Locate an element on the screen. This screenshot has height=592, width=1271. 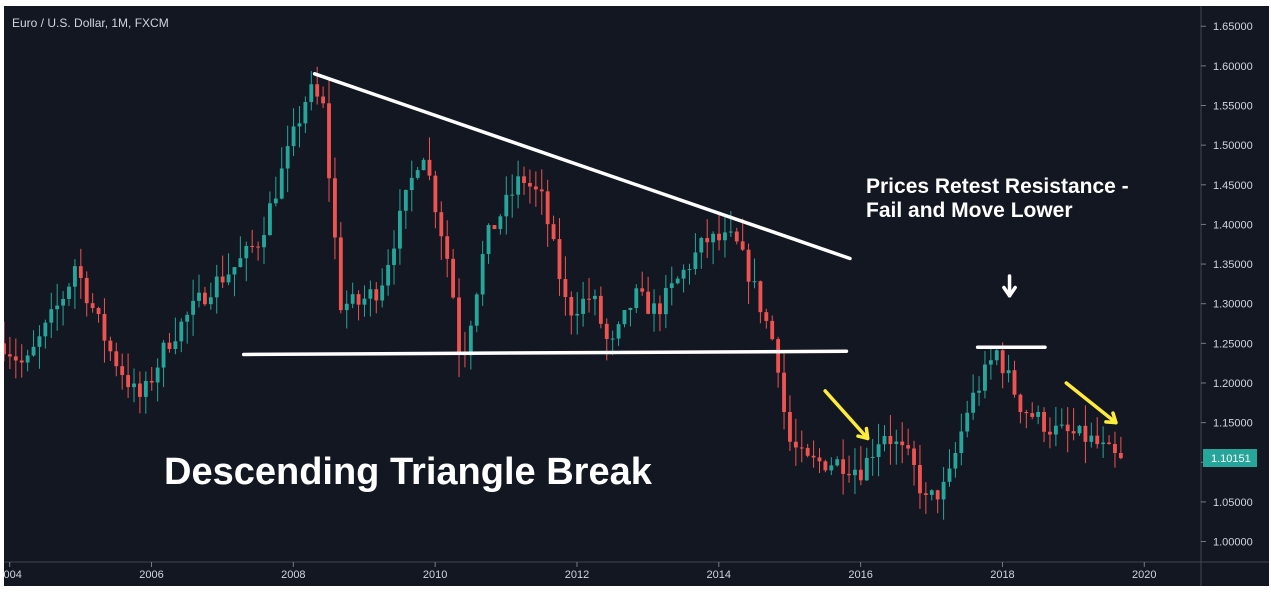
y-tick-label: 1.25000 is located at coordinates (1233, 344).